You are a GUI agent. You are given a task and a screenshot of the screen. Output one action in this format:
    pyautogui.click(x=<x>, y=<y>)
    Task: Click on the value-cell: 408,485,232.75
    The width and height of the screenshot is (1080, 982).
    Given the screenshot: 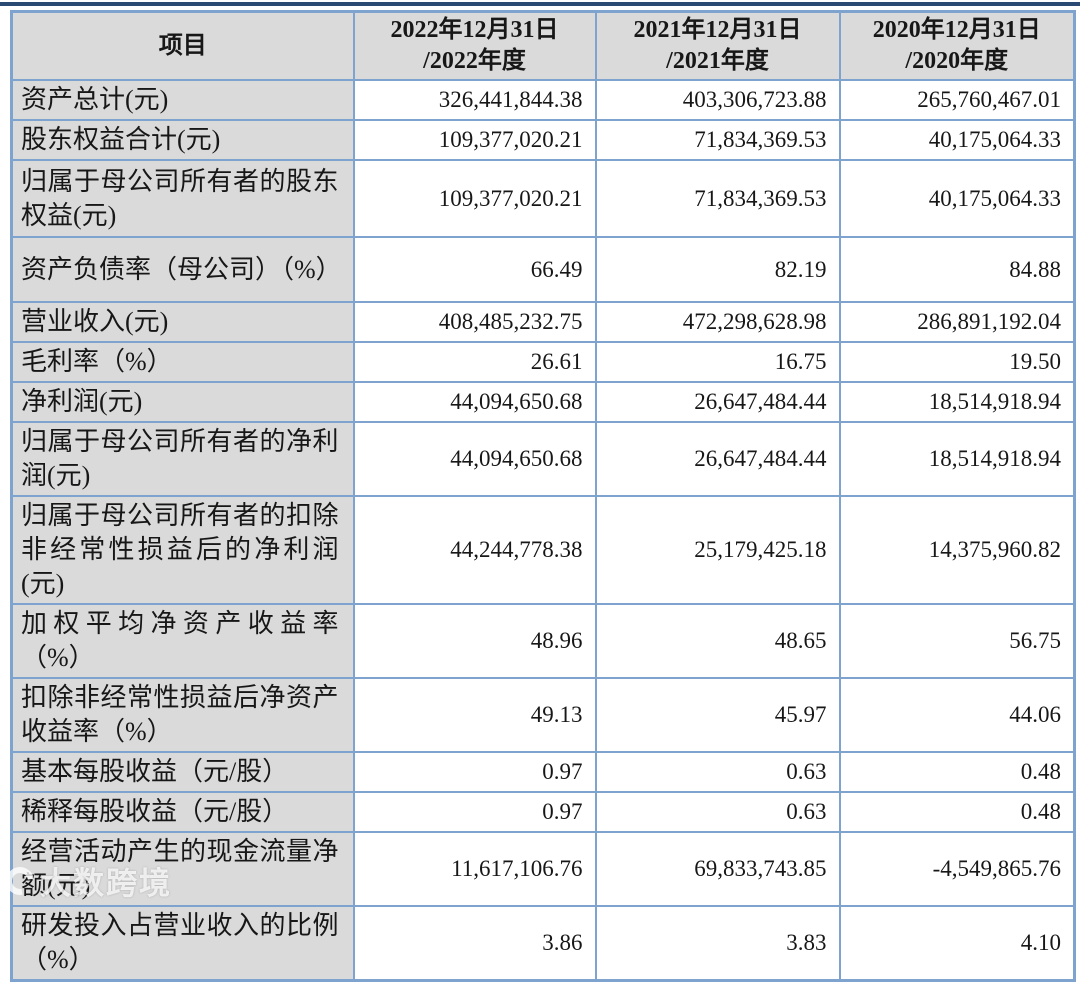 What is the action you would take?
    pyautogui.click(x=474, y=322)
    